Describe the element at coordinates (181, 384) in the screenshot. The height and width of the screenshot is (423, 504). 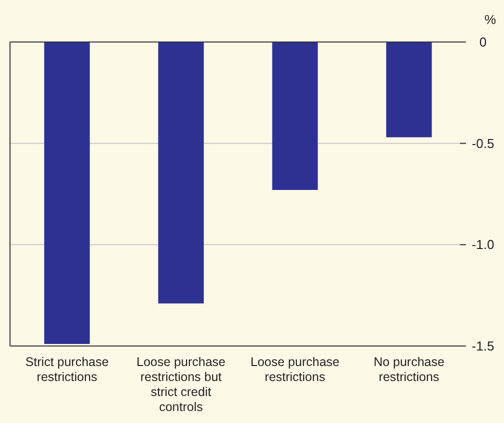
I see `x-tick-label: Loose purchase restrictions but strict credit controls` at that location.